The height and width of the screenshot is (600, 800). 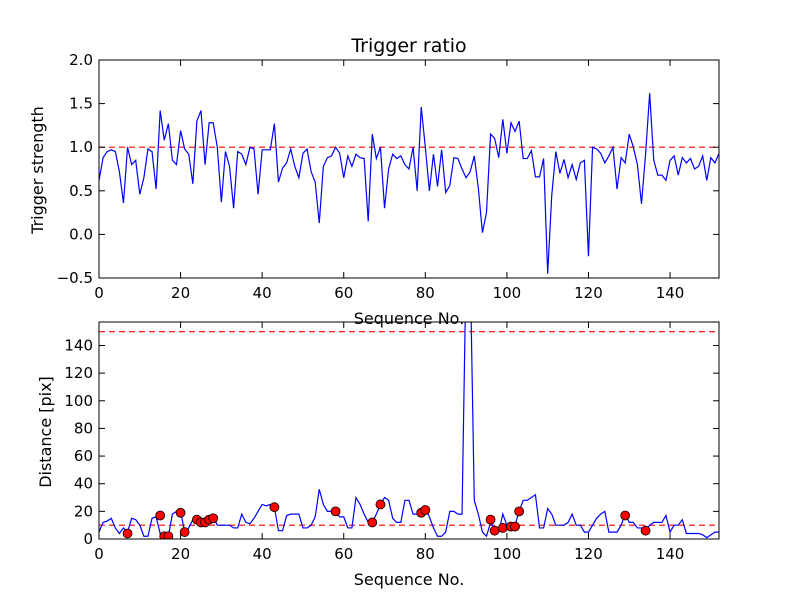 What do you see at coordinates (83, 456) in the screenshot?
I see `y-tick-label: 60` at bounding box center [83, 456].